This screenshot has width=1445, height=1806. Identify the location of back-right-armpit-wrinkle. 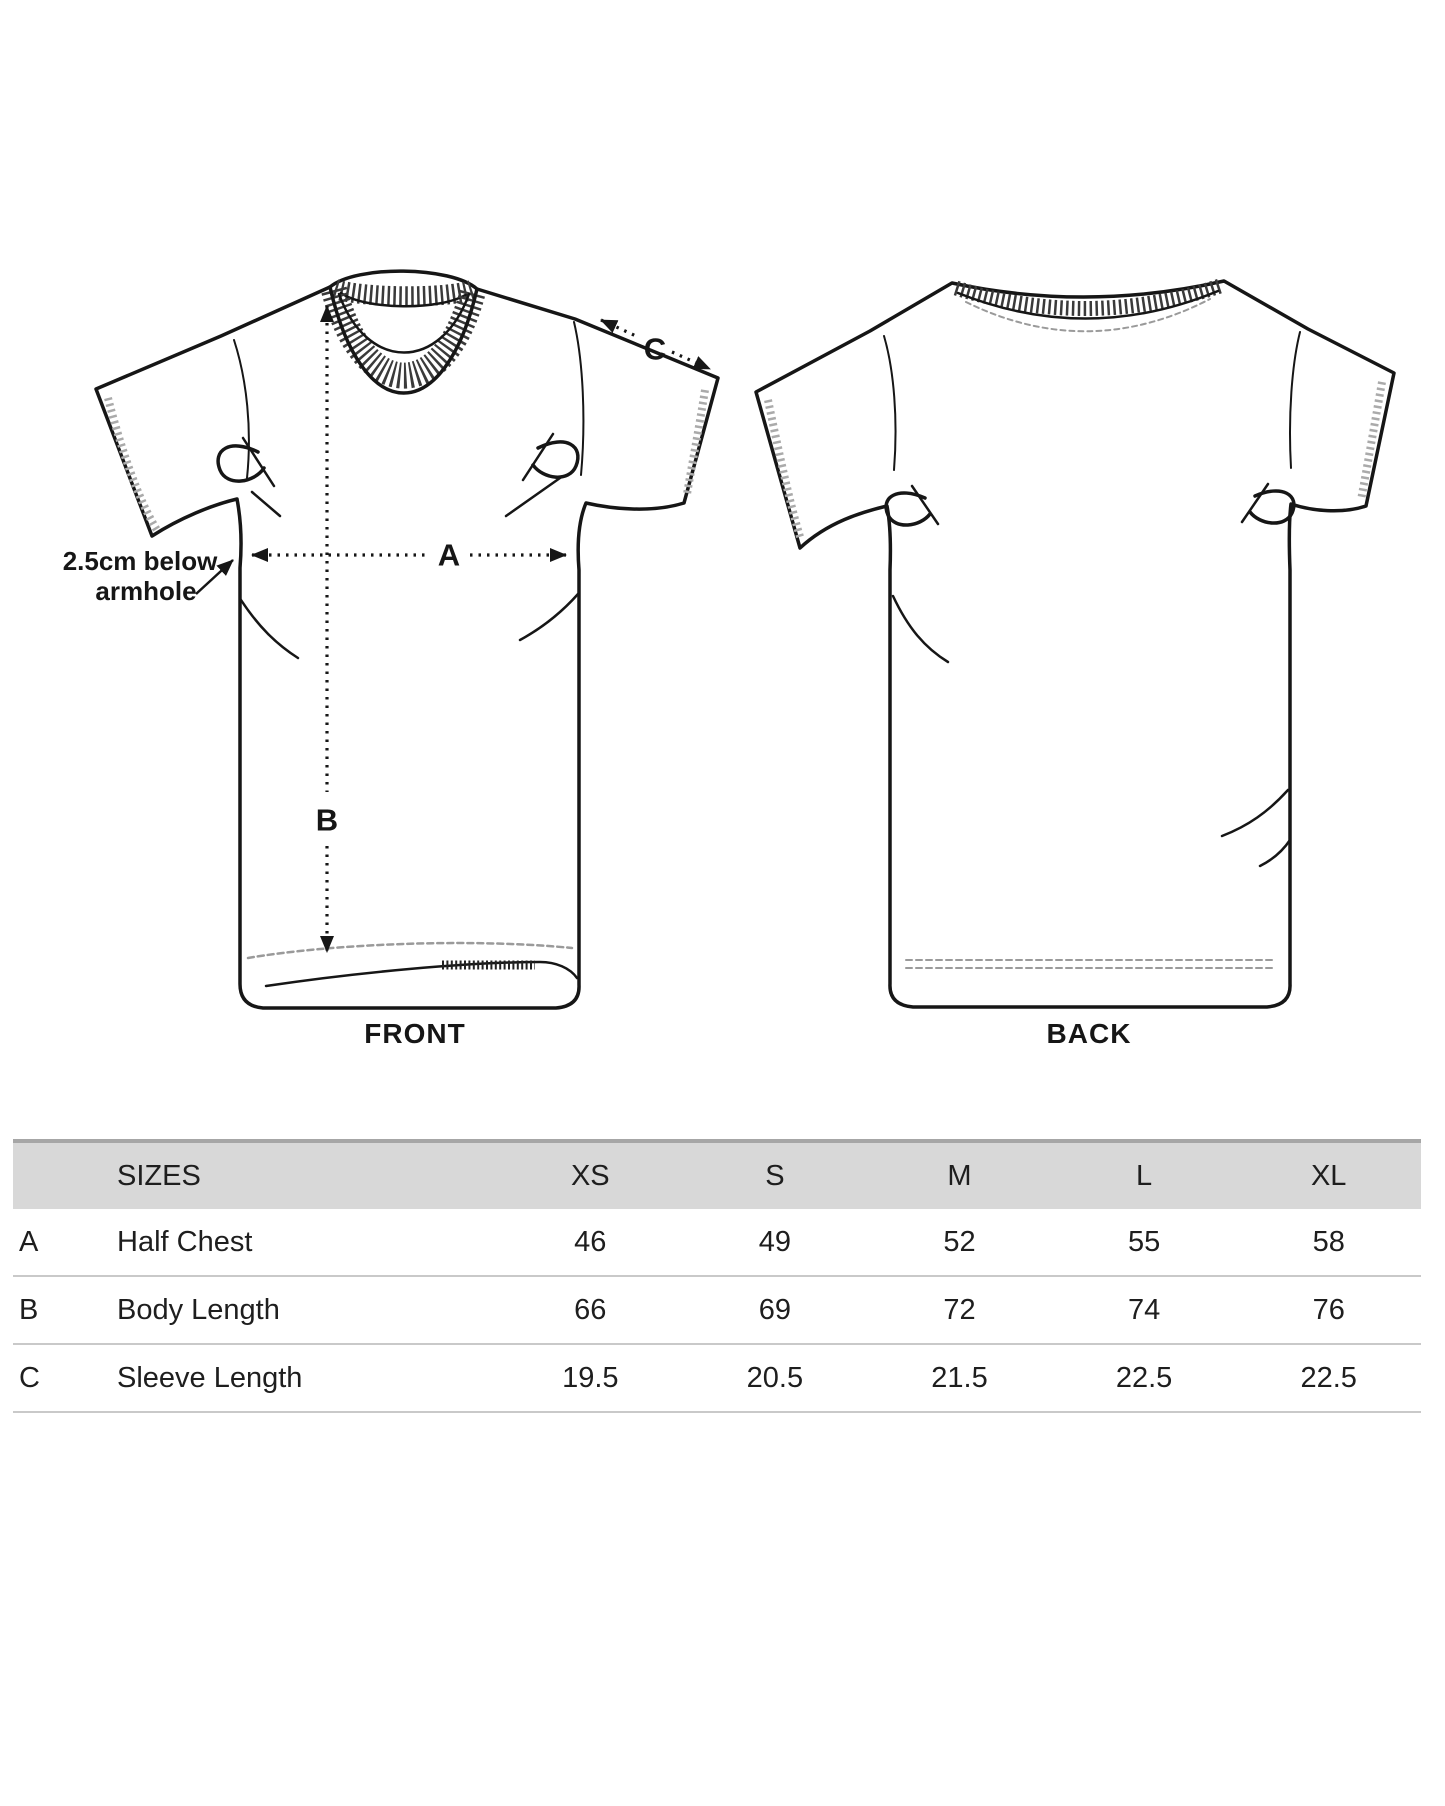
(1268, 503).